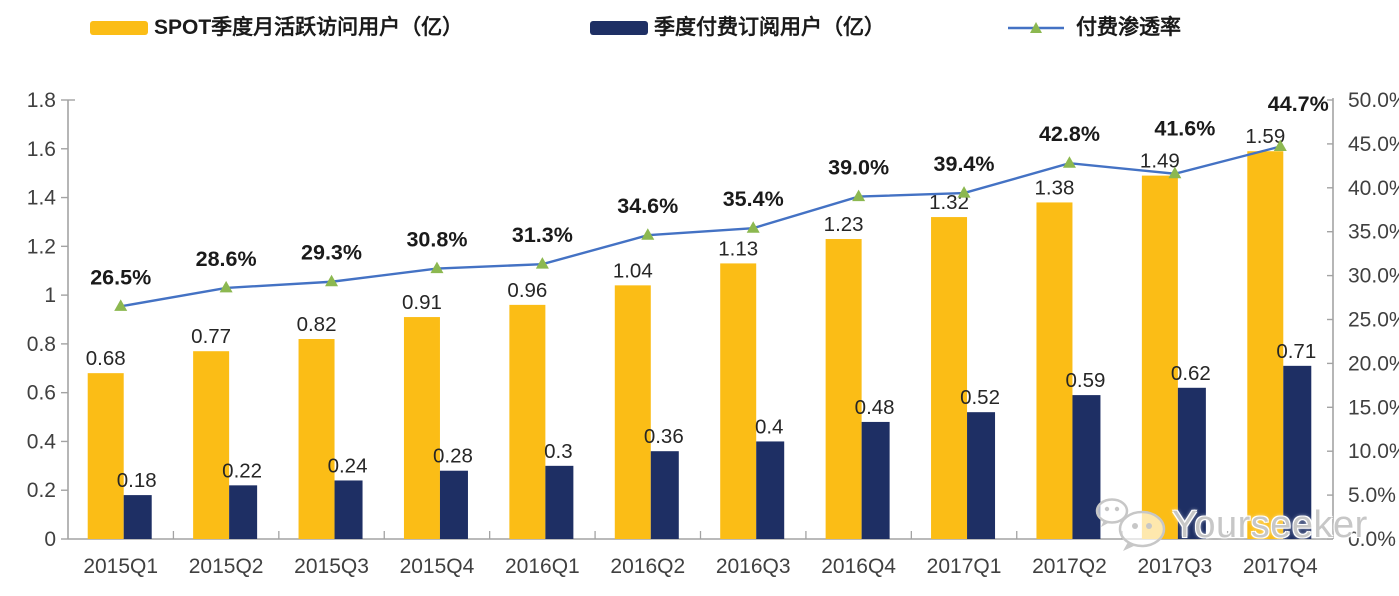 The height and width of the screenshot is (596, 1399). I want to click on subscribers-value-label: 0.48, so click(875, 407).